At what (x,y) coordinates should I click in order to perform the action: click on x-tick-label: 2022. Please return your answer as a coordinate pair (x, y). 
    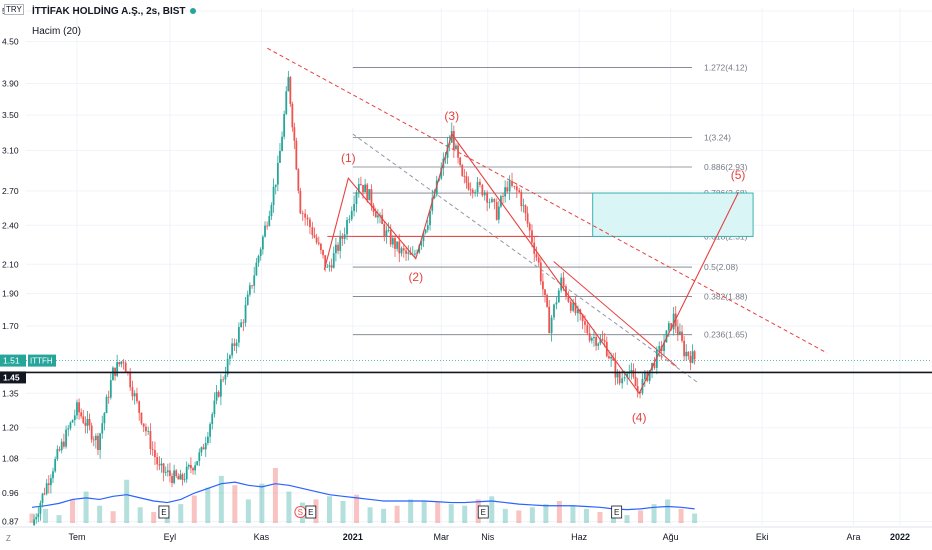
    Looking at the image, I should click on (900, 537).